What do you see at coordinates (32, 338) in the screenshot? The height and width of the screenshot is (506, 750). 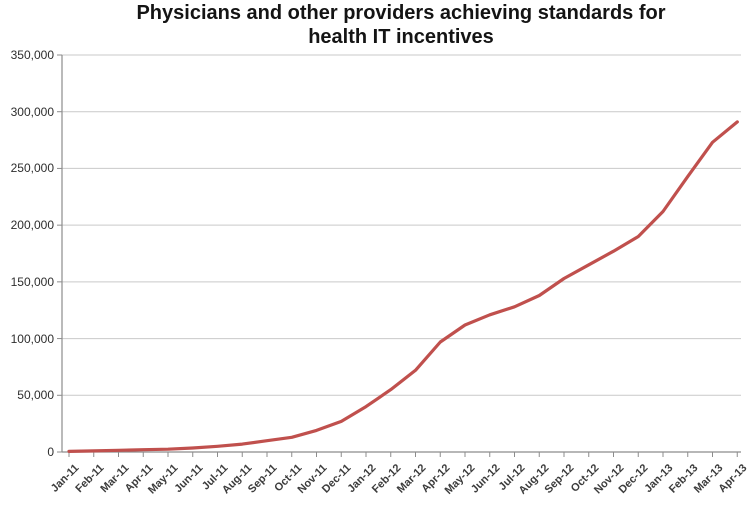 I see `y-axis-label: 100,000` at bounding box center [32, 338].